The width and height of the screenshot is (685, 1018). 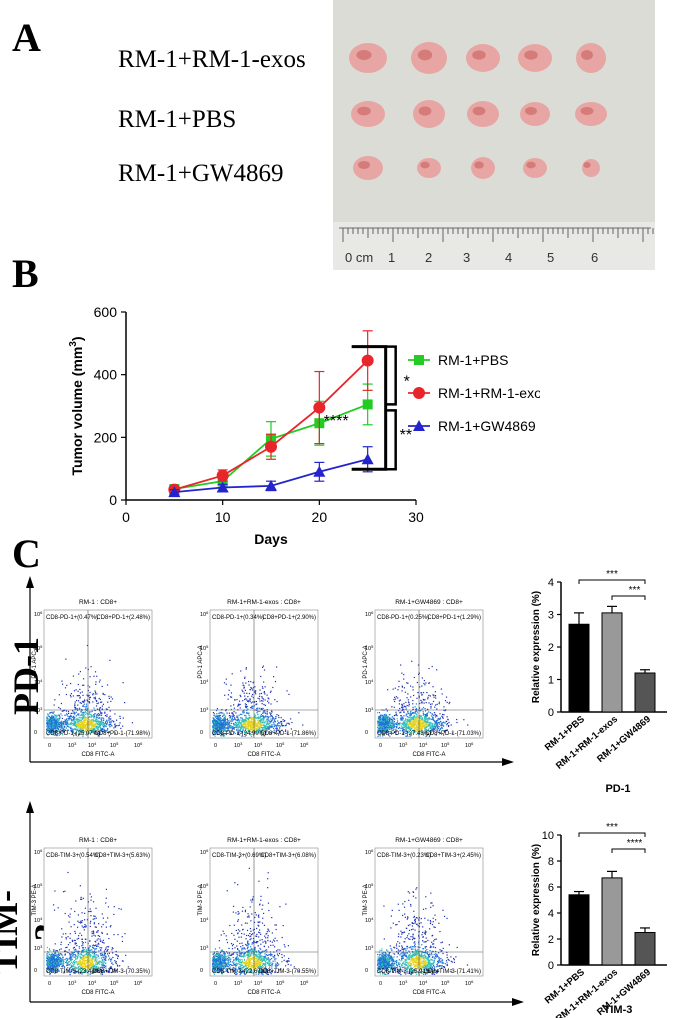 I want to click on bar-y-tick: 8, so click(x=551, y=862).